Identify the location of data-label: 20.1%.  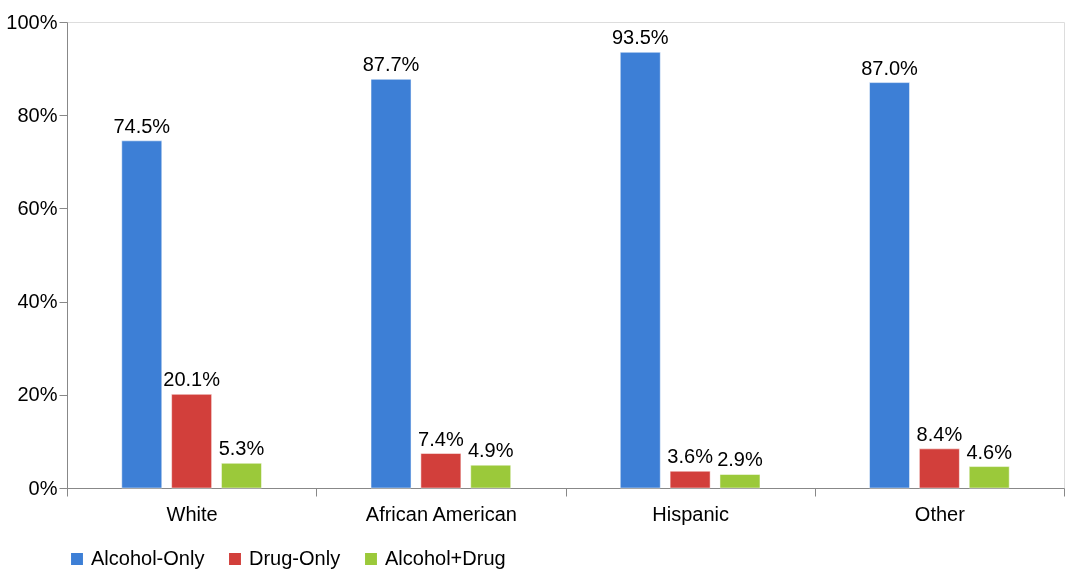
(192, 379).